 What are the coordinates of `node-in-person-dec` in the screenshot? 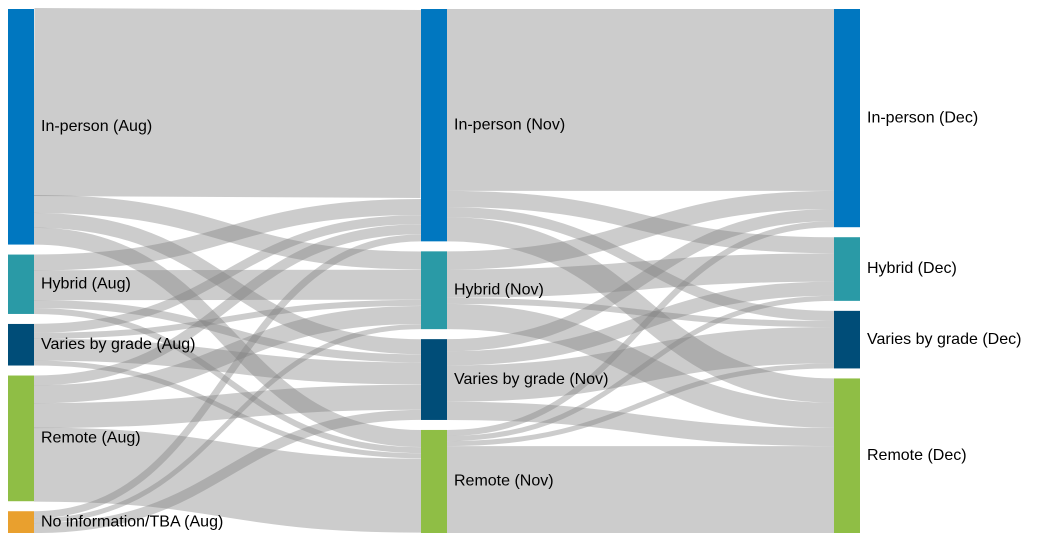 It's located at (847, 118).